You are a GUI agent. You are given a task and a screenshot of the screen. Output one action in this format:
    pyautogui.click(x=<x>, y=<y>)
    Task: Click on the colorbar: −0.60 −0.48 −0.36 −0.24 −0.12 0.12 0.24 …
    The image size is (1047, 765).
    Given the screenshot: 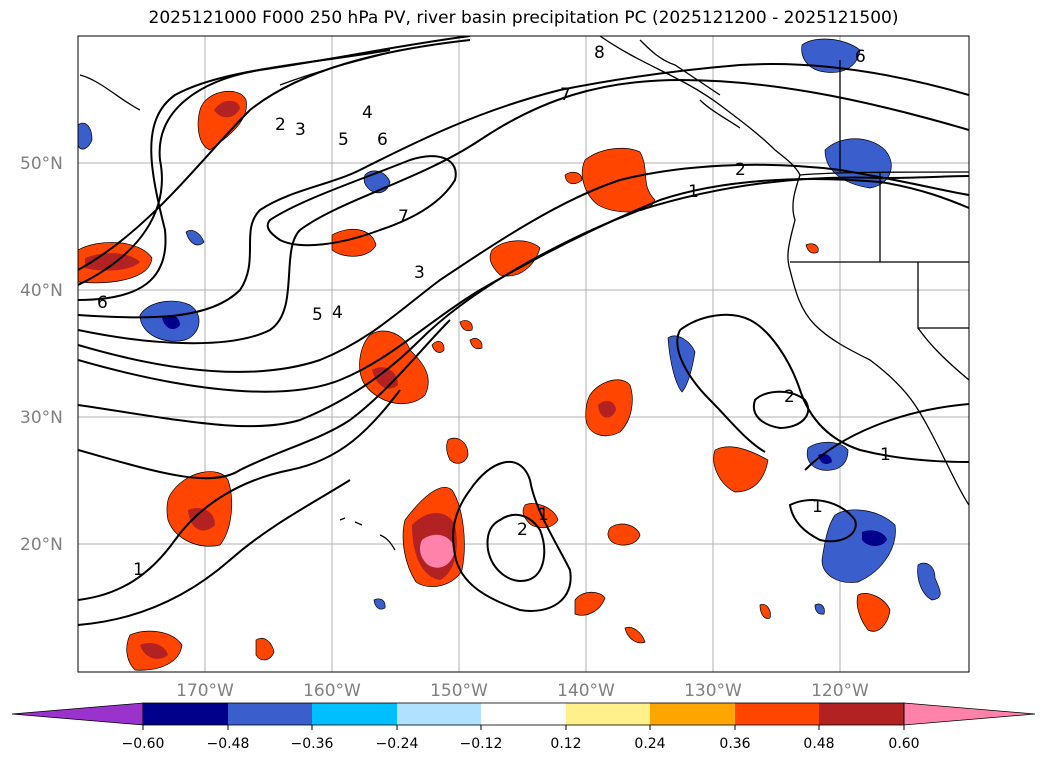 What is the action you would take?
    pyautogui.click(x=523, y=727)
    